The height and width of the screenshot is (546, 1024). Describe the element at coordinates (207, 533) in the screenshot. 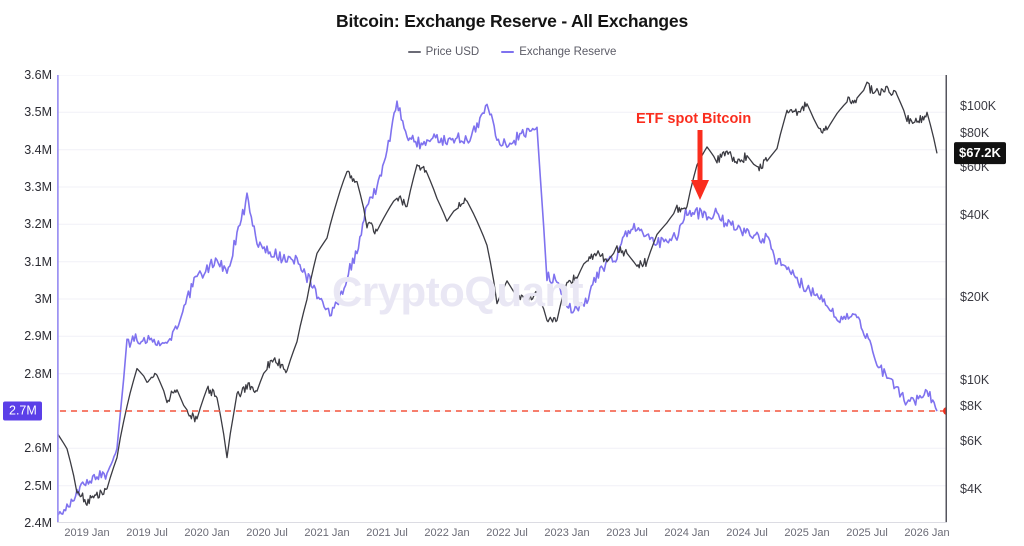

I see `x-axis-tick-label: 2020 Jan` at that location.